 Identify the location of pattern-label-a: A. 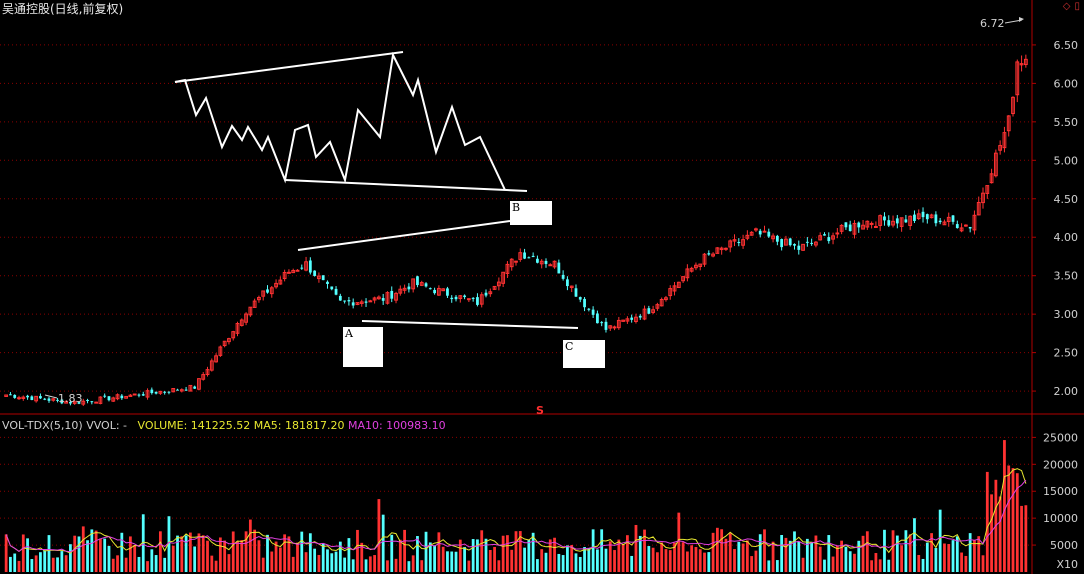
(363, 347).